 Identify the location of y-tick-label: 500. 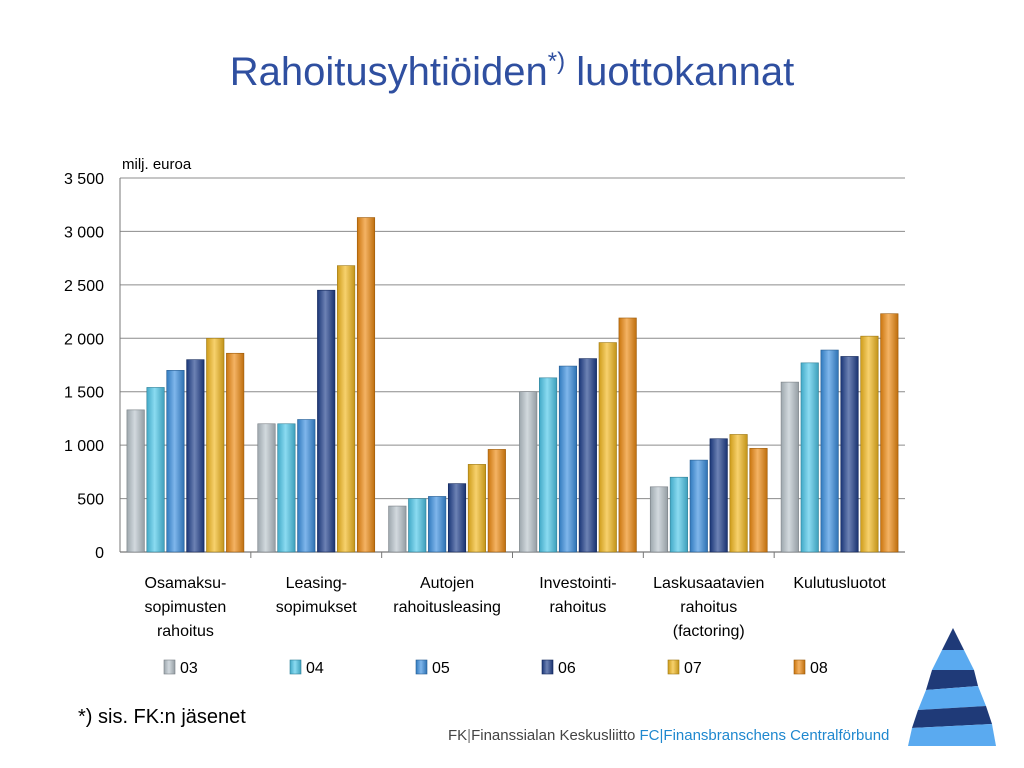
(90, 500).